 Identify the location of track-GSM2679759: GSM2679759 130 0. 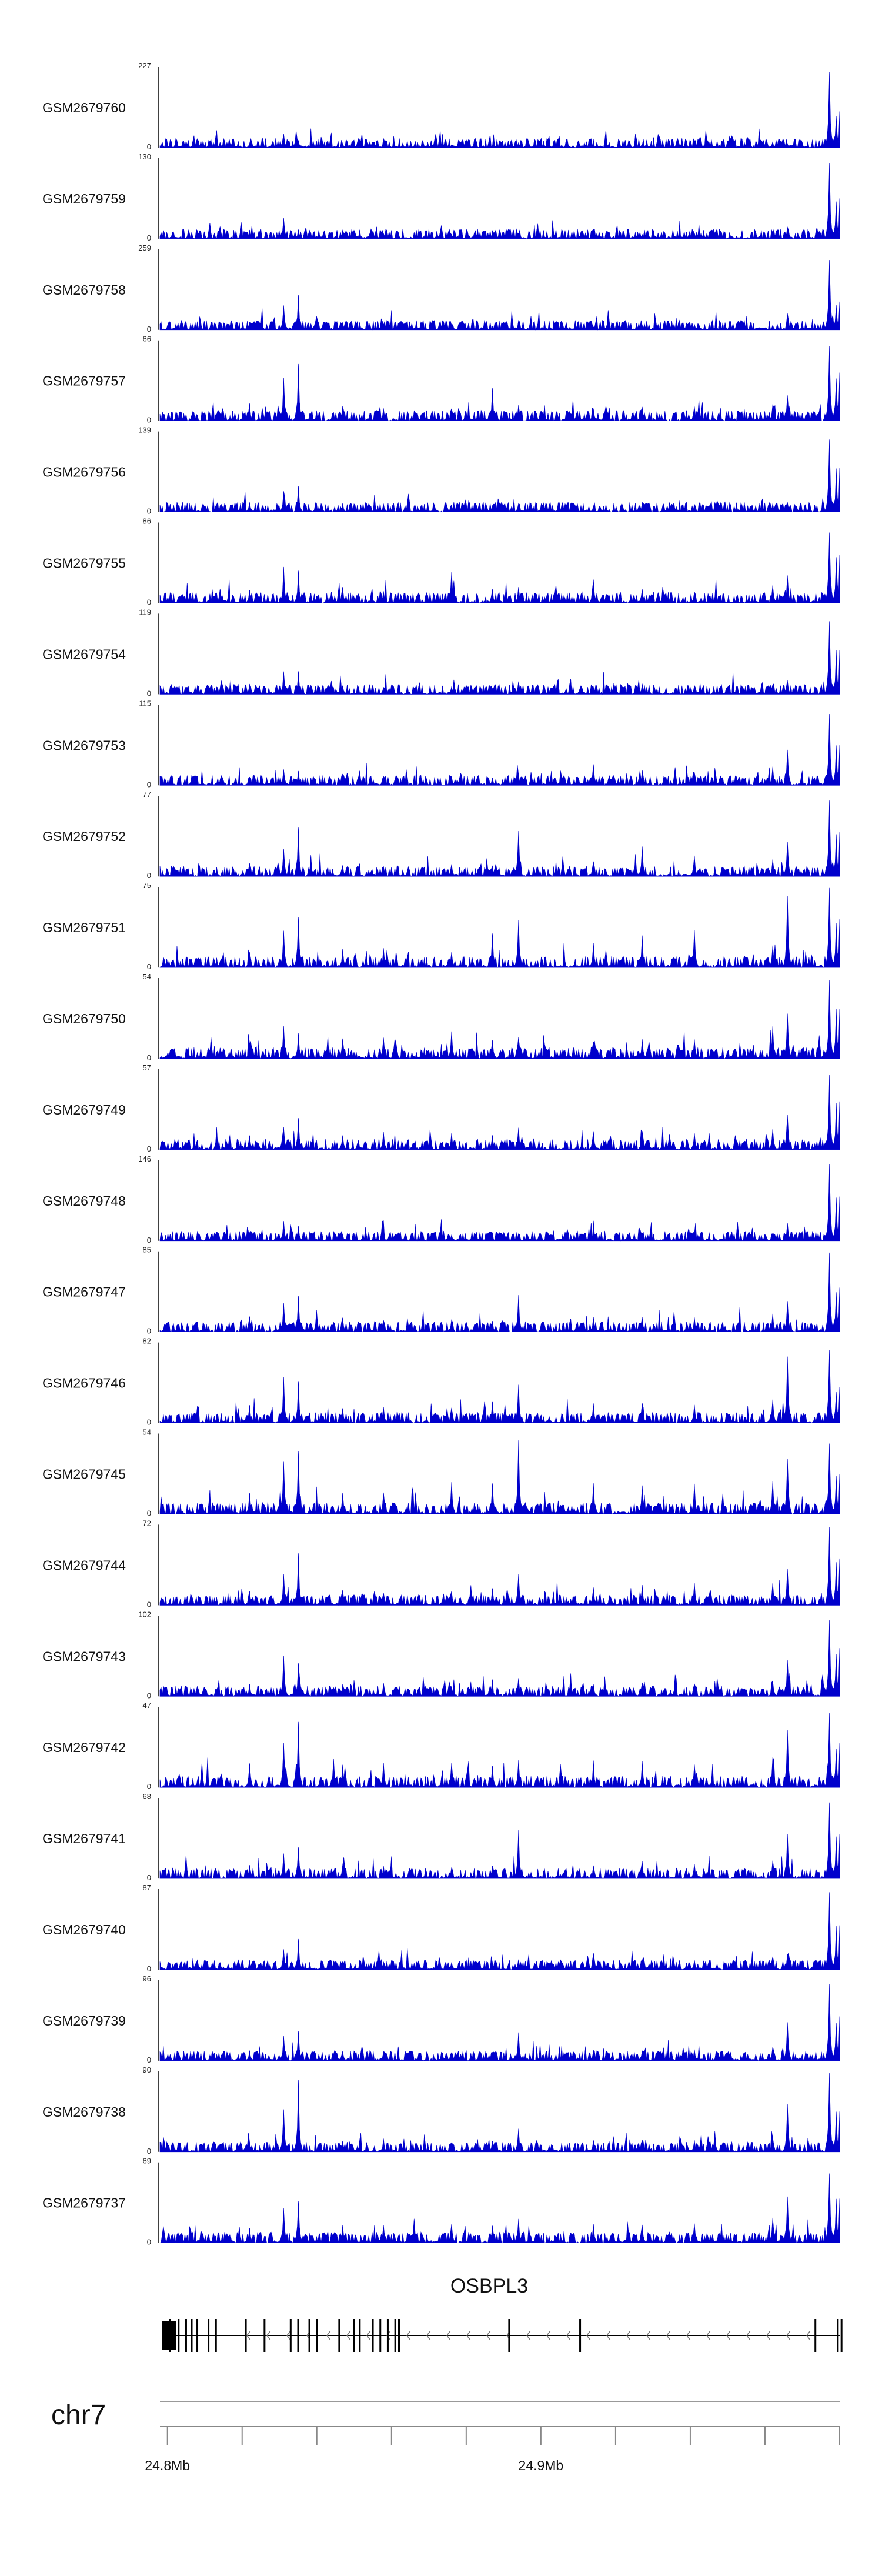
(441, 197).